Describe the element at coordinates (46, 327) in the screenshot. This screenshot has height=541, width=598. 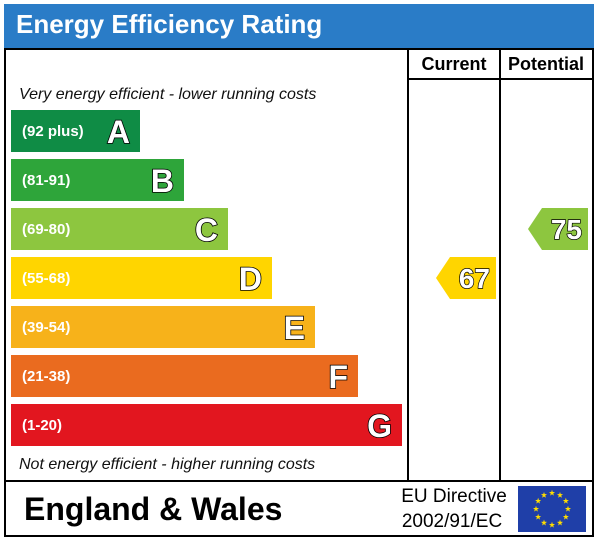
I see `band-e-range: (39-54)` at that location.